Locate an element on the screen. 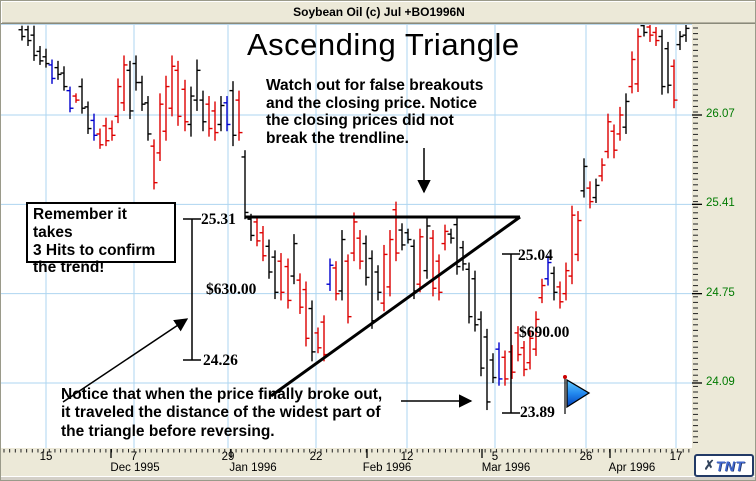 The height and width of the screenshot is (481, 756). price-axis-label: 24.75 is located at coordinates (720, 292).